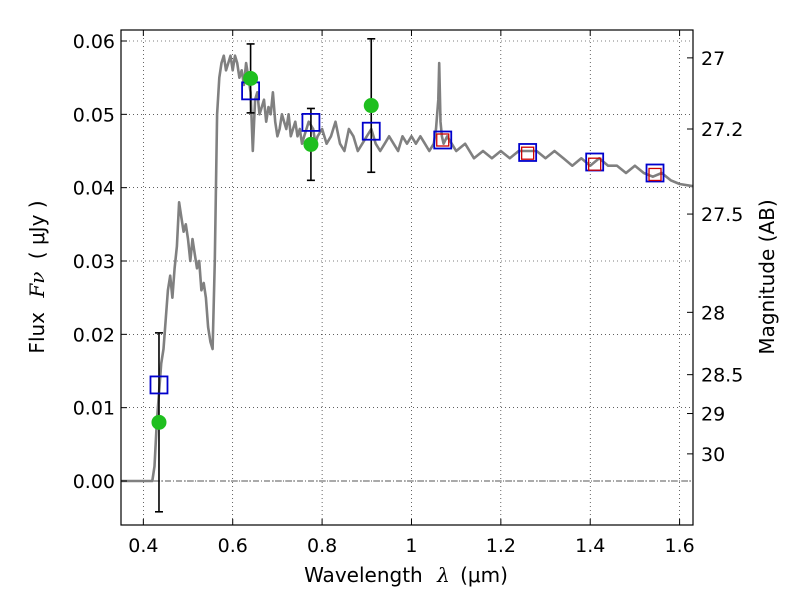 This screenshot has height=600, width=800. Describe the element at coordinates (94, 409) in the screenshot. I see `y-tick-label-1: 0.01` at that location.